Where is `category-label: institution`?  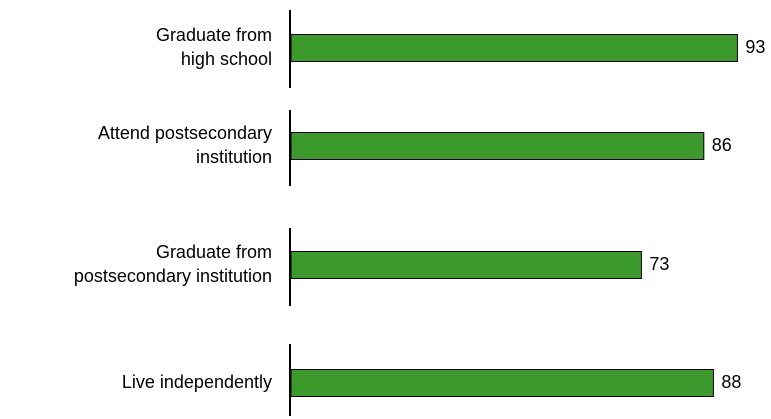 category-label: institution is located at coordinates (234, 157).